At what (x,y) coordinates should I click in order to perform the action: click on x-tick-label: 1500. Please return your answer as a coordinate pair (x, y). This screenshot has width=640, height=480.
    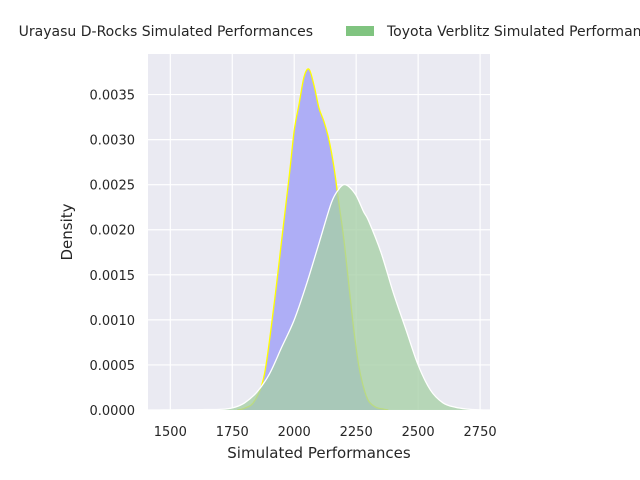
    Looking at the image, I should click on (170, 432).